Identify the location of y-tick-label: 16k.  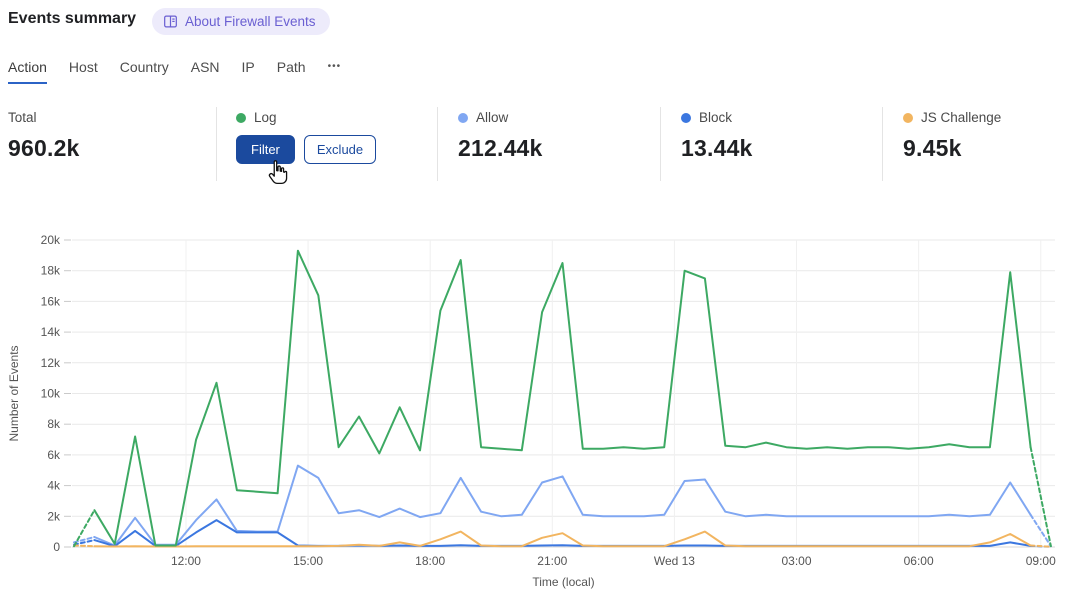
(51, 301).